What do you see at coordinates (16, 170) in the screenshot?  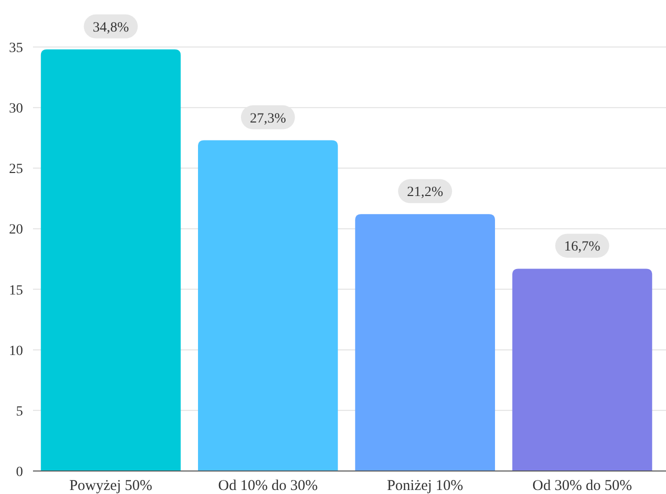 I see `y-tick-label: 25` at bounding box center [16, 170].